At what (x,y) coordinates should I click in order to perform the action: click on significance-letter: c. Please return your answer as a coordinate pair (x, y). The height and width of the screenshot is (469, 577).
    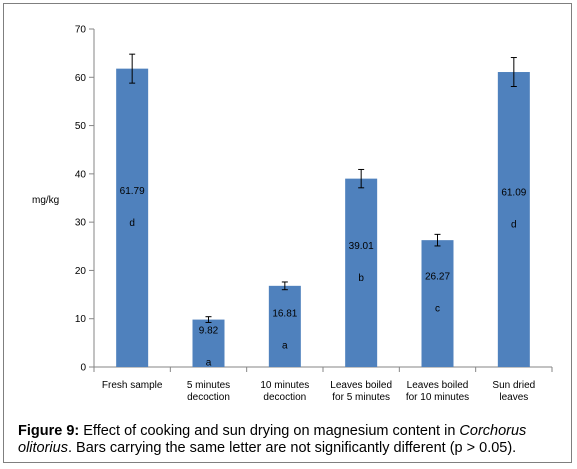
    Looking at the image, I should click on (437, 309).